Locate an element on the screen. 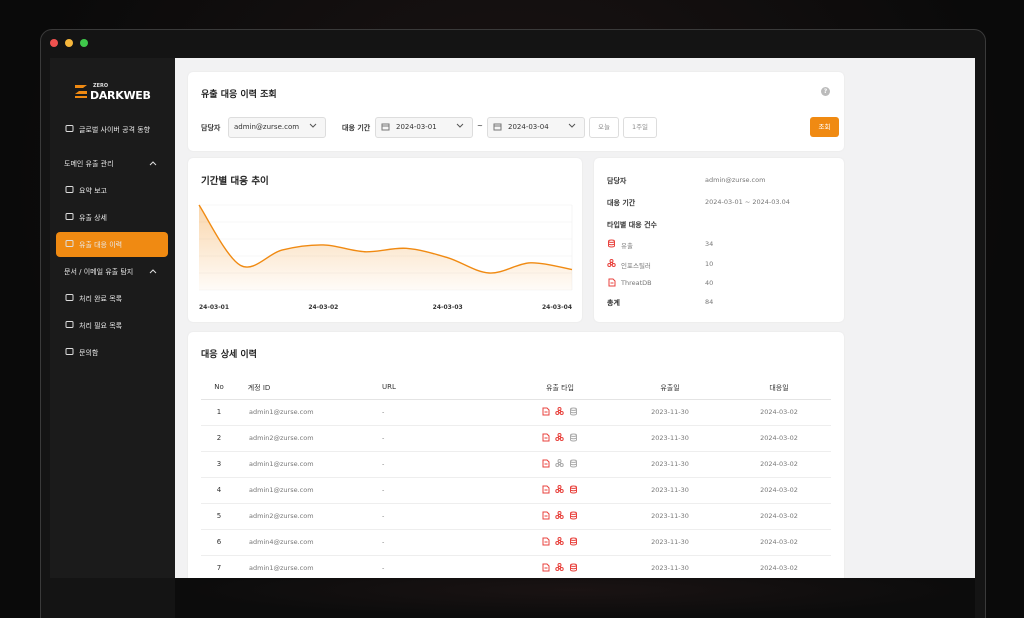  row-no: 3 is located at coordinates (219, 464).